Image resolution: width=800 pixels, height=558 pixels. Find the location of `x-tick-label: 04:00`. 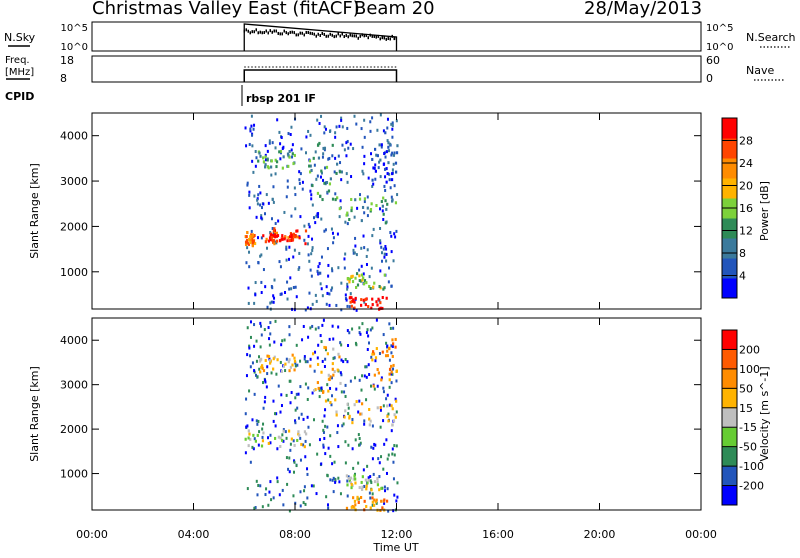

x-tick-label: 04:00 is located at coordinates (194, 534).